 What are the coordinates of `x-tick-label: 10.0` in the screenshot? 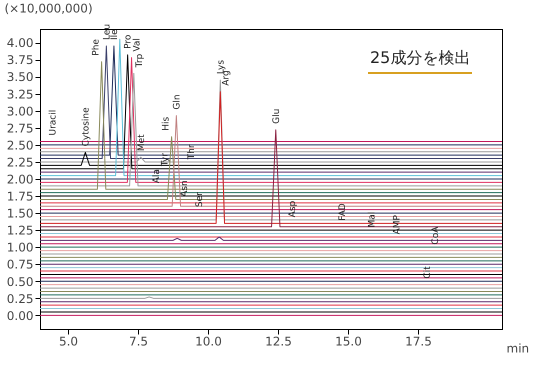 It's located at (208, 341).